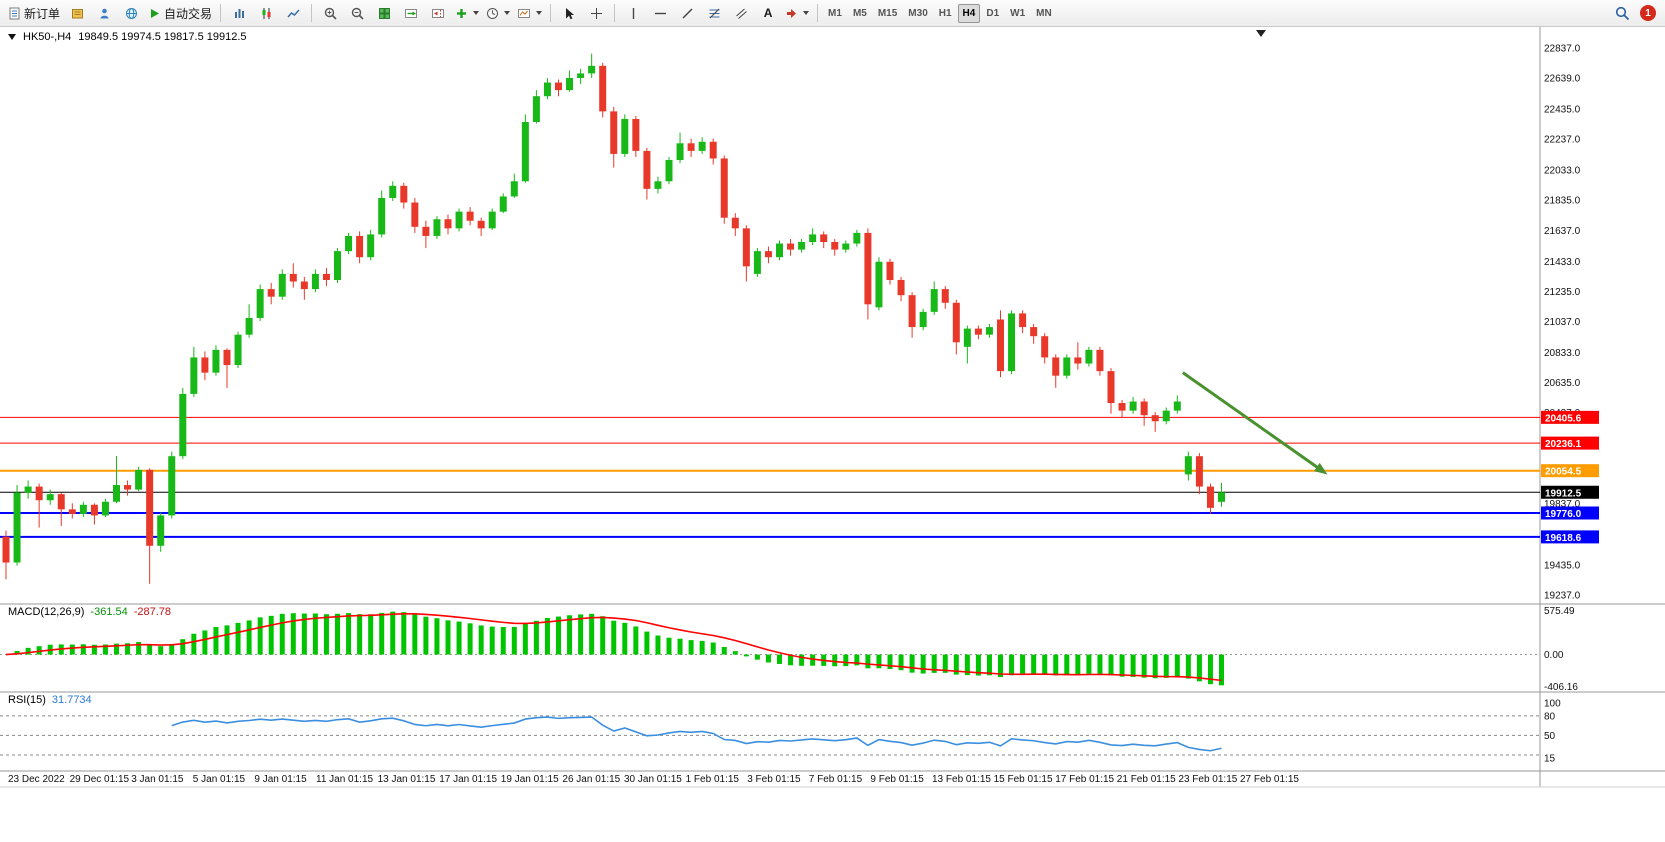  I want to click on search-button, so click(1622, 13).